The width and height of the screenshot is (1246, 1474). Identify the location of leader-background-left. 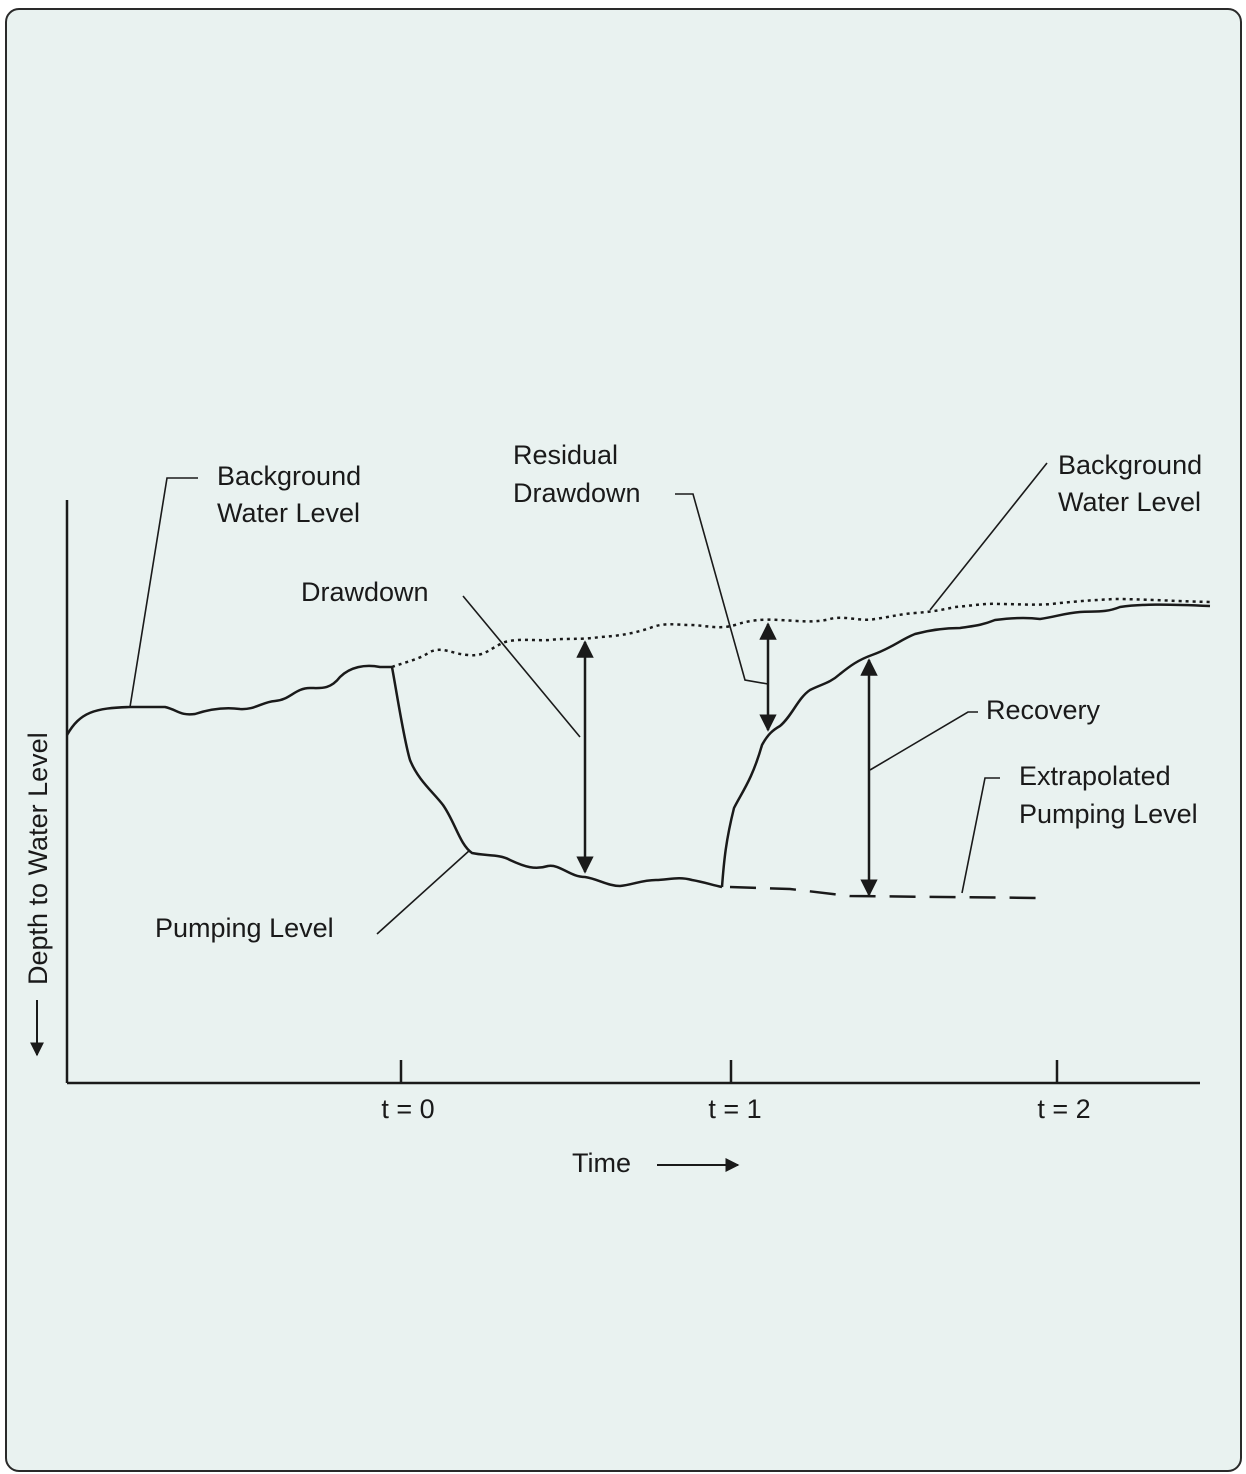
(163, 592).